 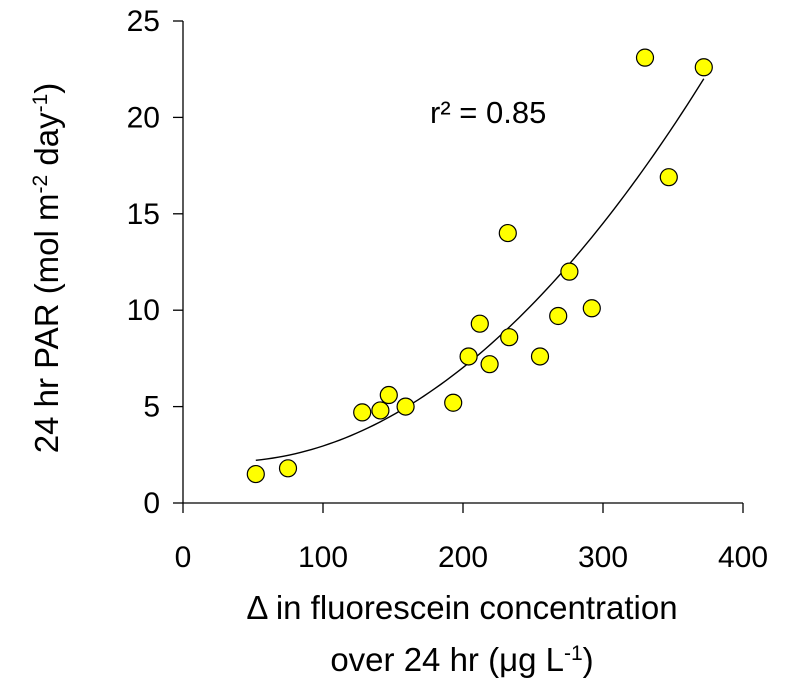 I want to click on x-axis-title-line2: over 24 hr (μg L-1), so click(x=461, y=659).